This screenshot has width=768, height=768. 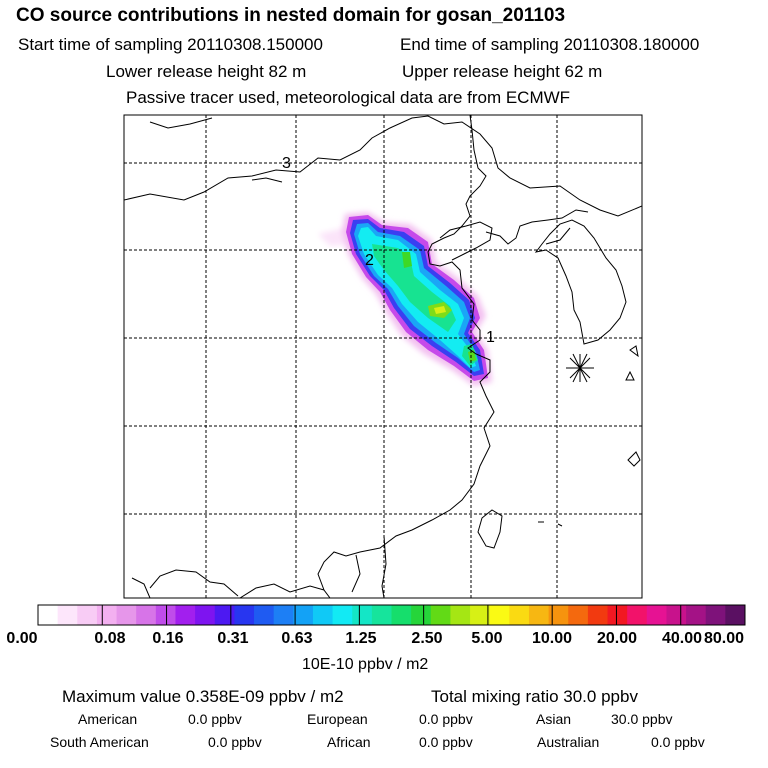 I want to click on colorbar-tick-label: 0.16, so click(x=168, y=638).